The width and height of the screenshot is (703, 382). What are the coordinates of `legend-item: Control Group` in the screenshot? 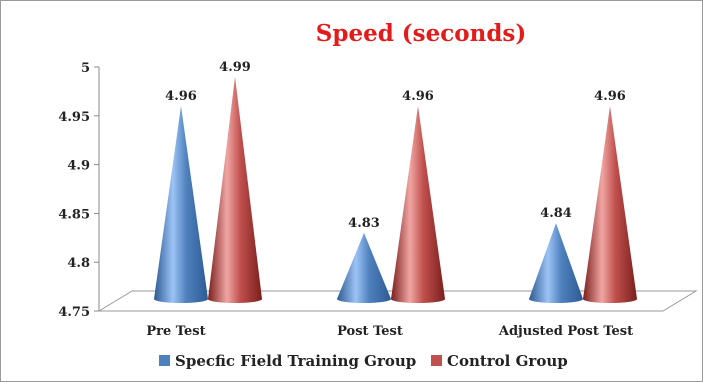 It's located at (499, 361).